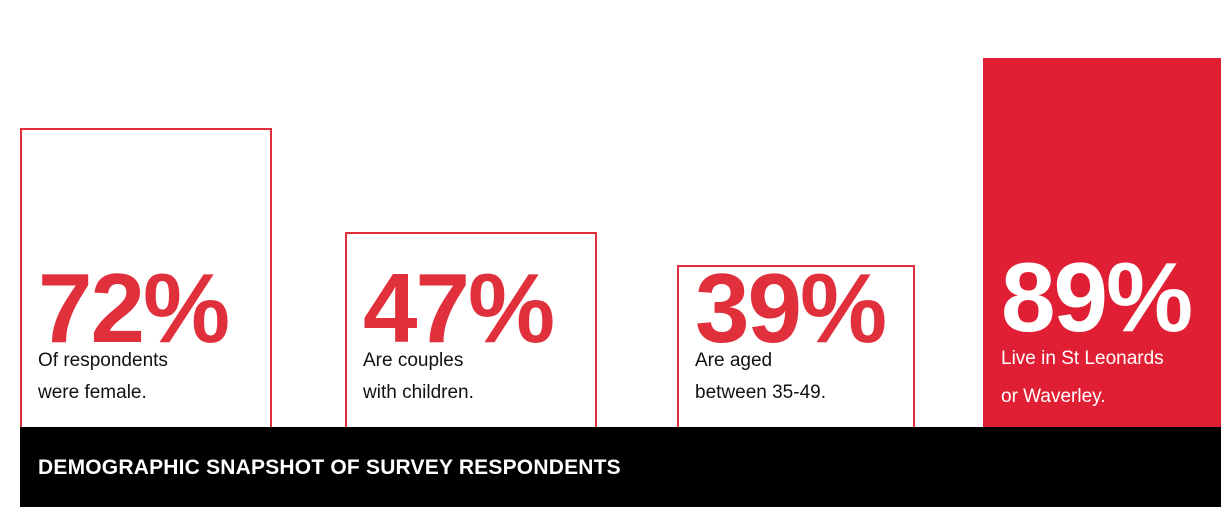 The image size is (1221, 507). I want to click on stat-card-female: 72% Of respondents were female., so click(146, 277).